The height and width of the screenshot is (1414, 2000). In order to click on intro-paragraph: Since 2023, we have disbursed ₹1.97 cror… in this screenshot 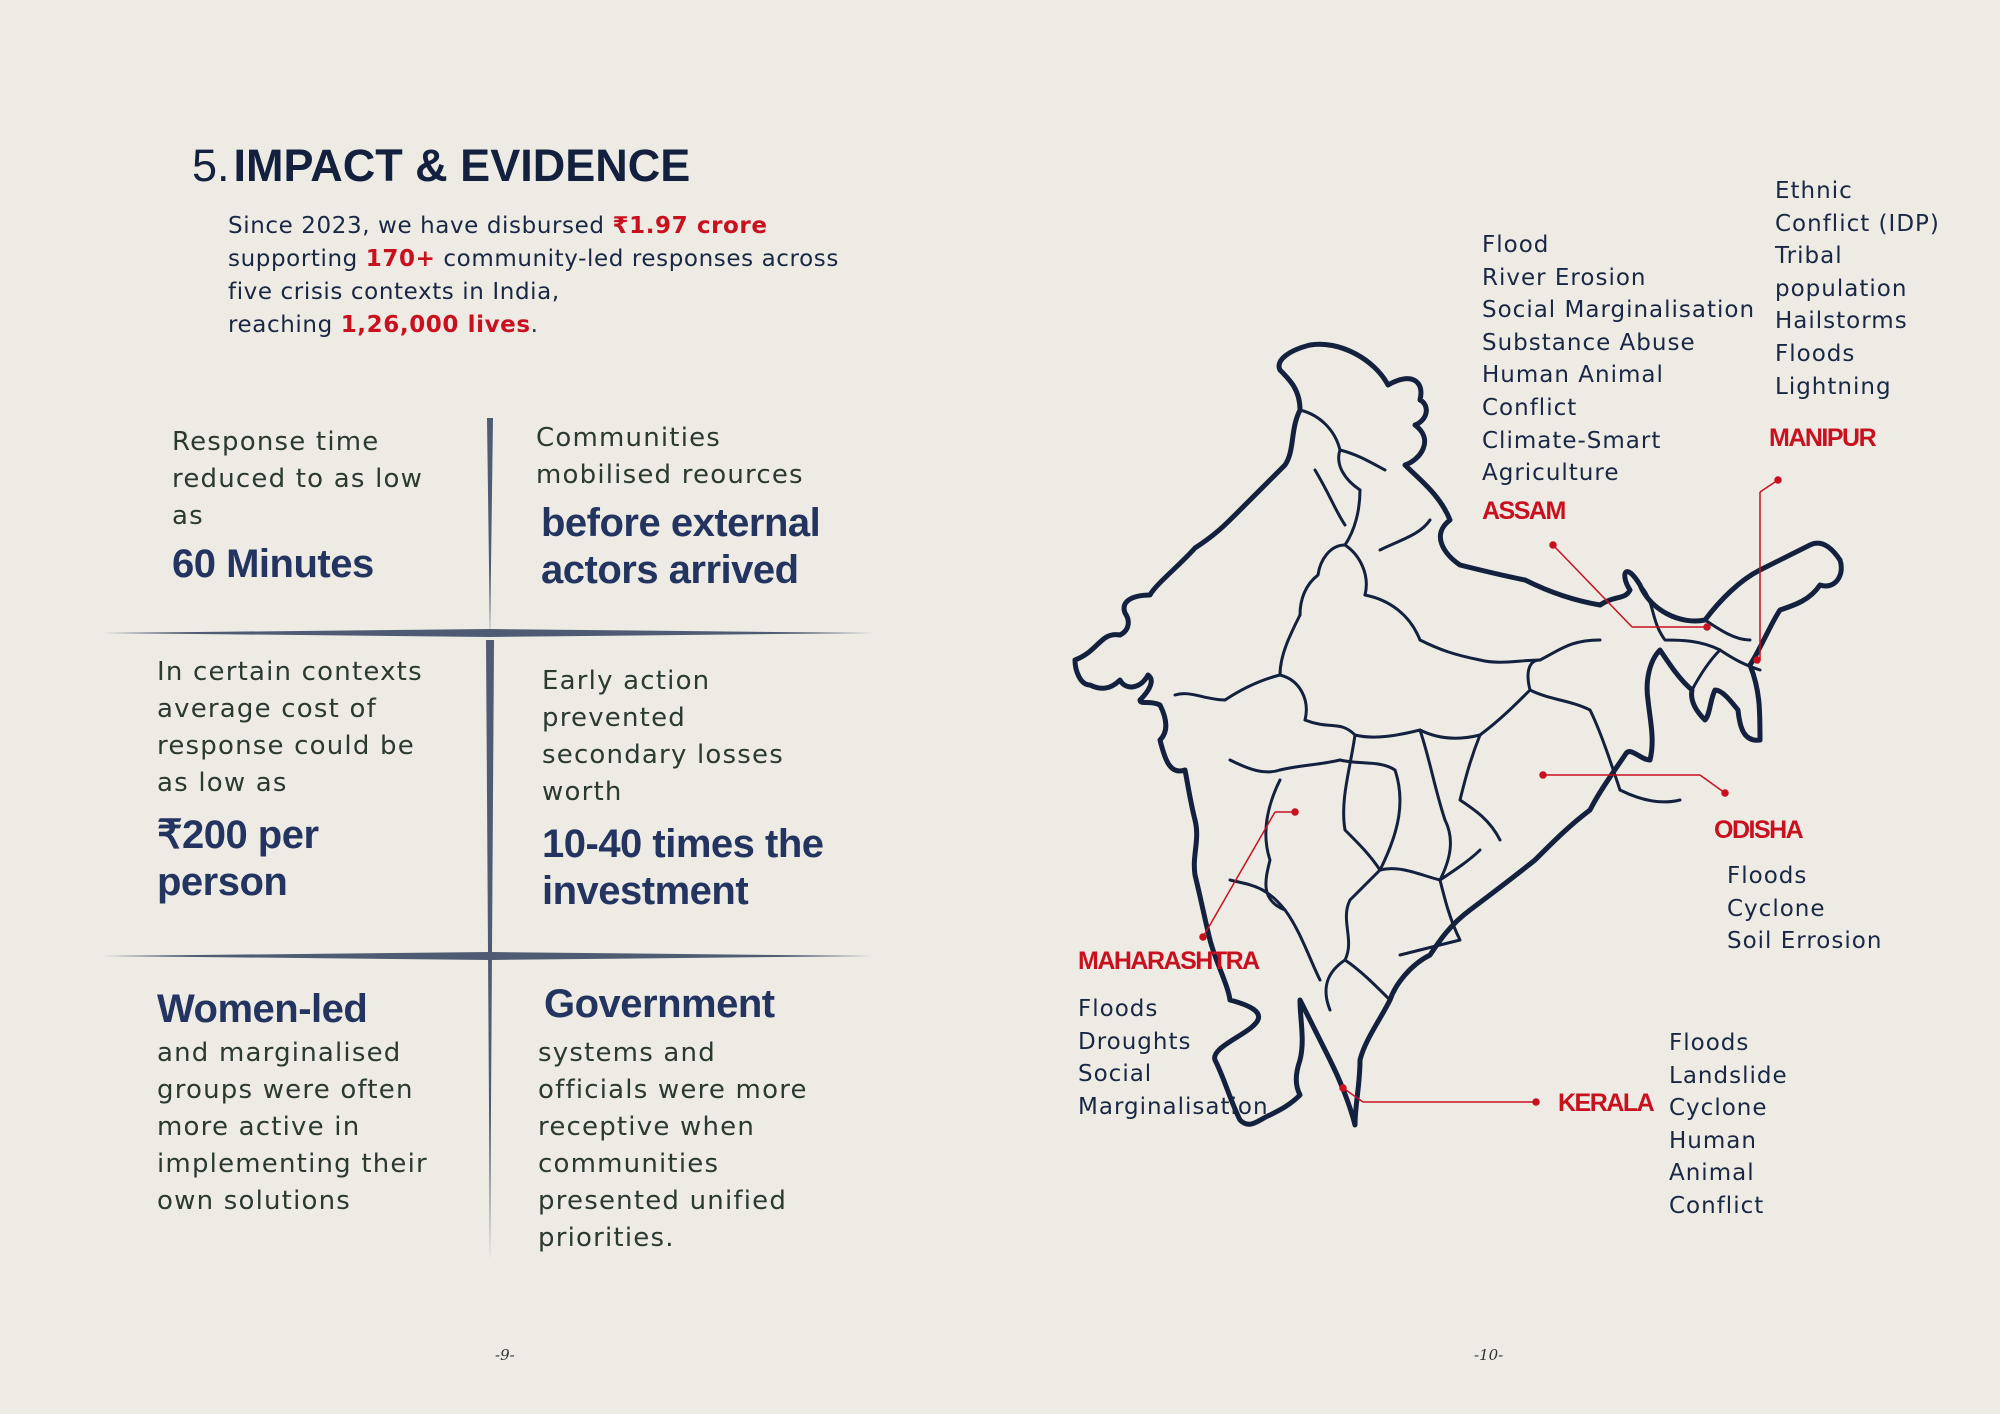, I will do `click(548, 276)`.